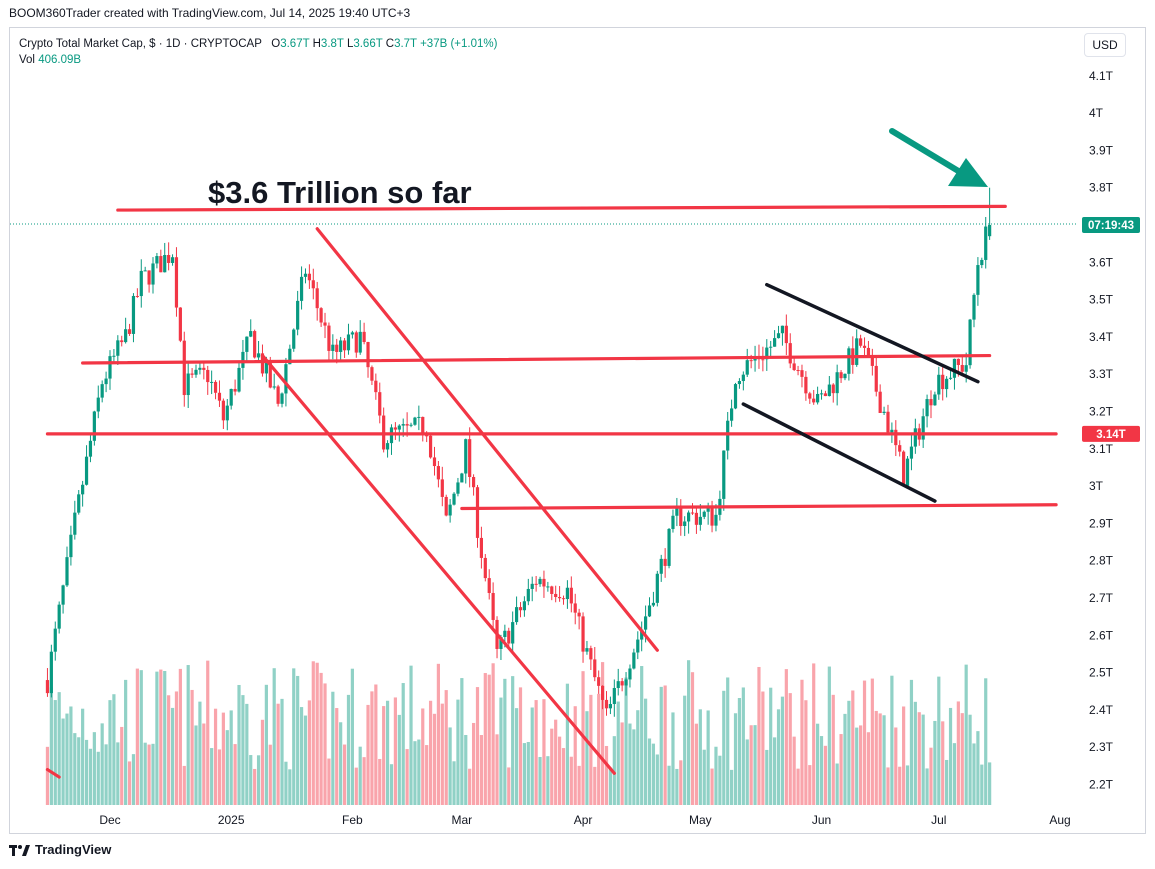 The image size is (1155, 869). What do you see at coordinates (1101, 150) in the screenshot?
I see `y-tick-label: 3.9T` at bounding box center [1101, 150].